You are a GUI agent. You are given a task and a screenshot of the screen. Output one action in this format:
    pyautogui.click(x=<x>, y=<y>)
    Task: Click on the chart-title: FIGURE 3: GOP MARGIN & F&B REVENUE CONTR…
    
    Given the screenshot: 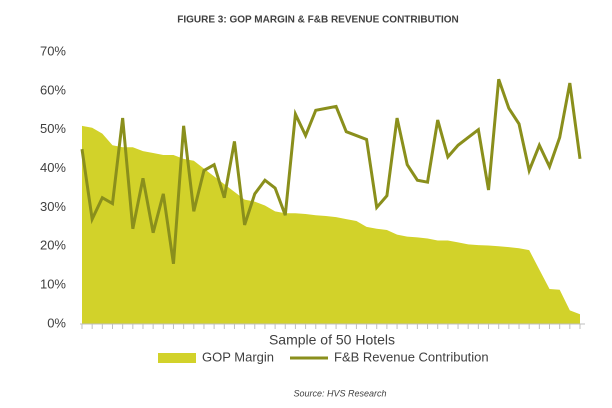 What is the action you would take?
    pyautogui.click(x=318, y=20)
    